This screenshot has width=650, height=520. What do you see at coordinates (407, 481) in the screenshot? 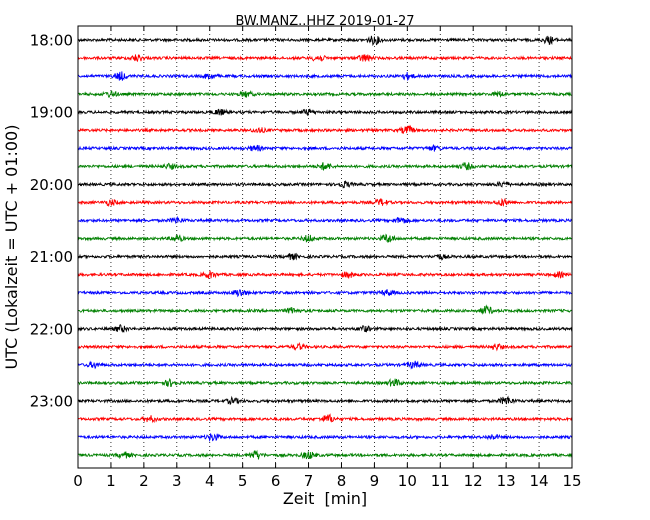
I see `x-tick-label-10: 10` at bounding box center [407, 481].